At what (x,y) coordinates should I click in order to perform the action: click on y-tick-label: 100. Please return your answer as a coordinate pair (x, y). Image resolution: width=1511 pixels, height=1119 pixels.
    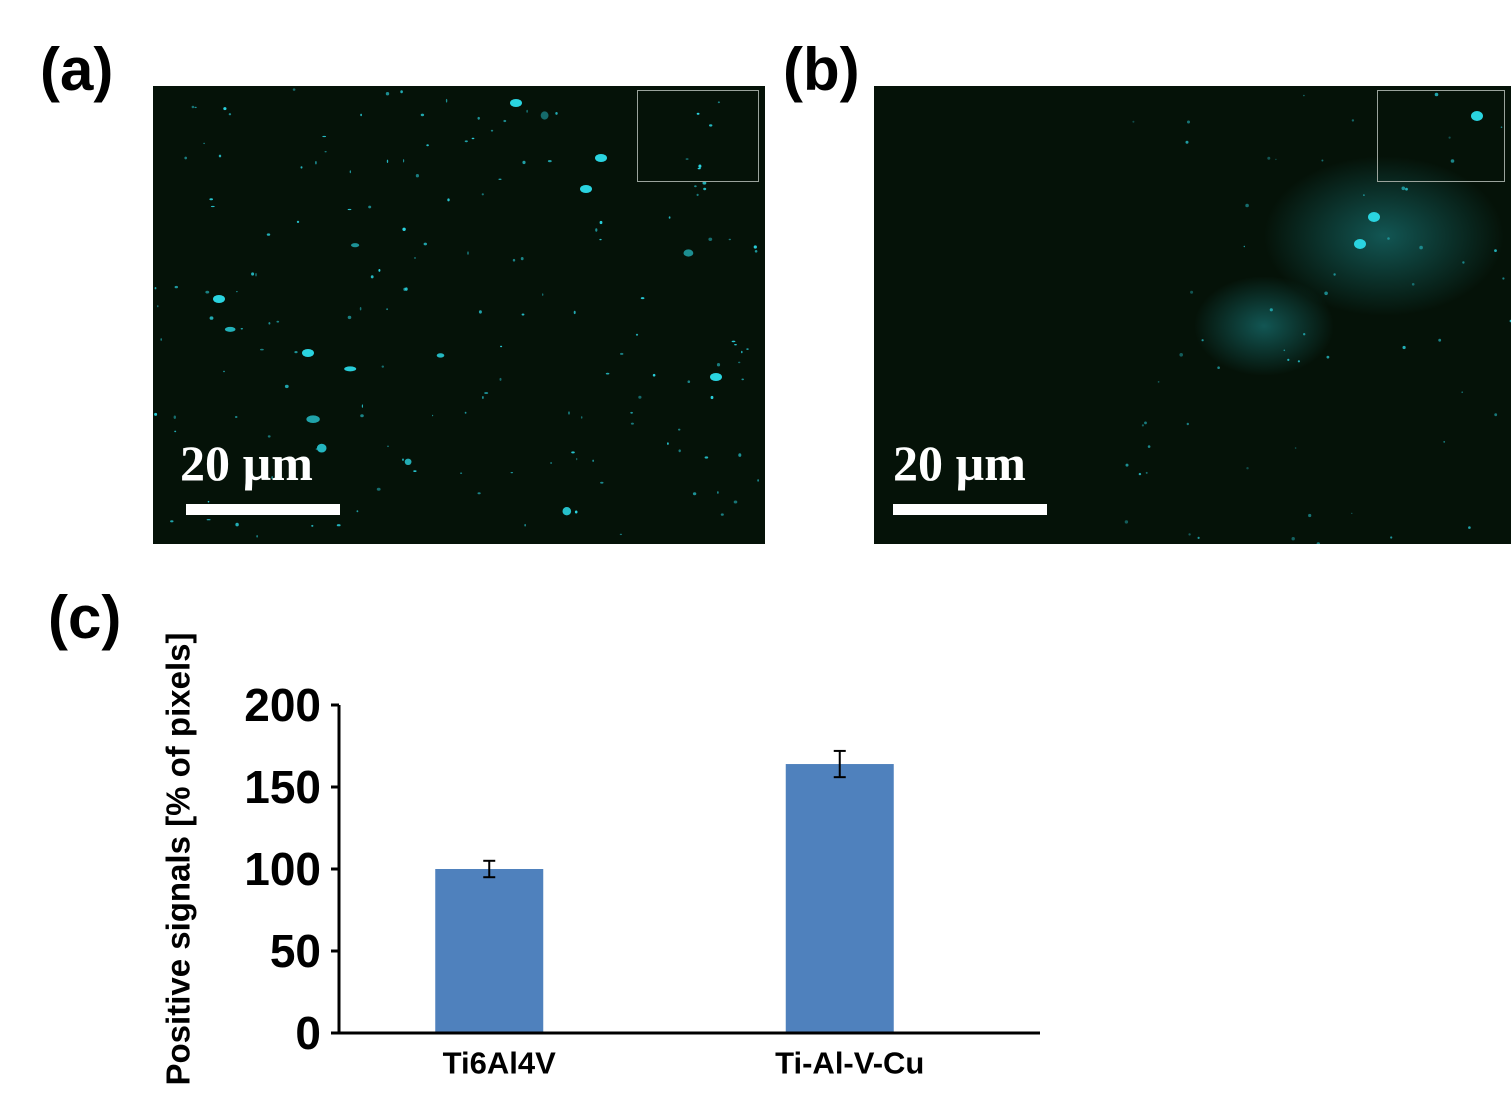
    Looking at the image, I should click on (282, 869).